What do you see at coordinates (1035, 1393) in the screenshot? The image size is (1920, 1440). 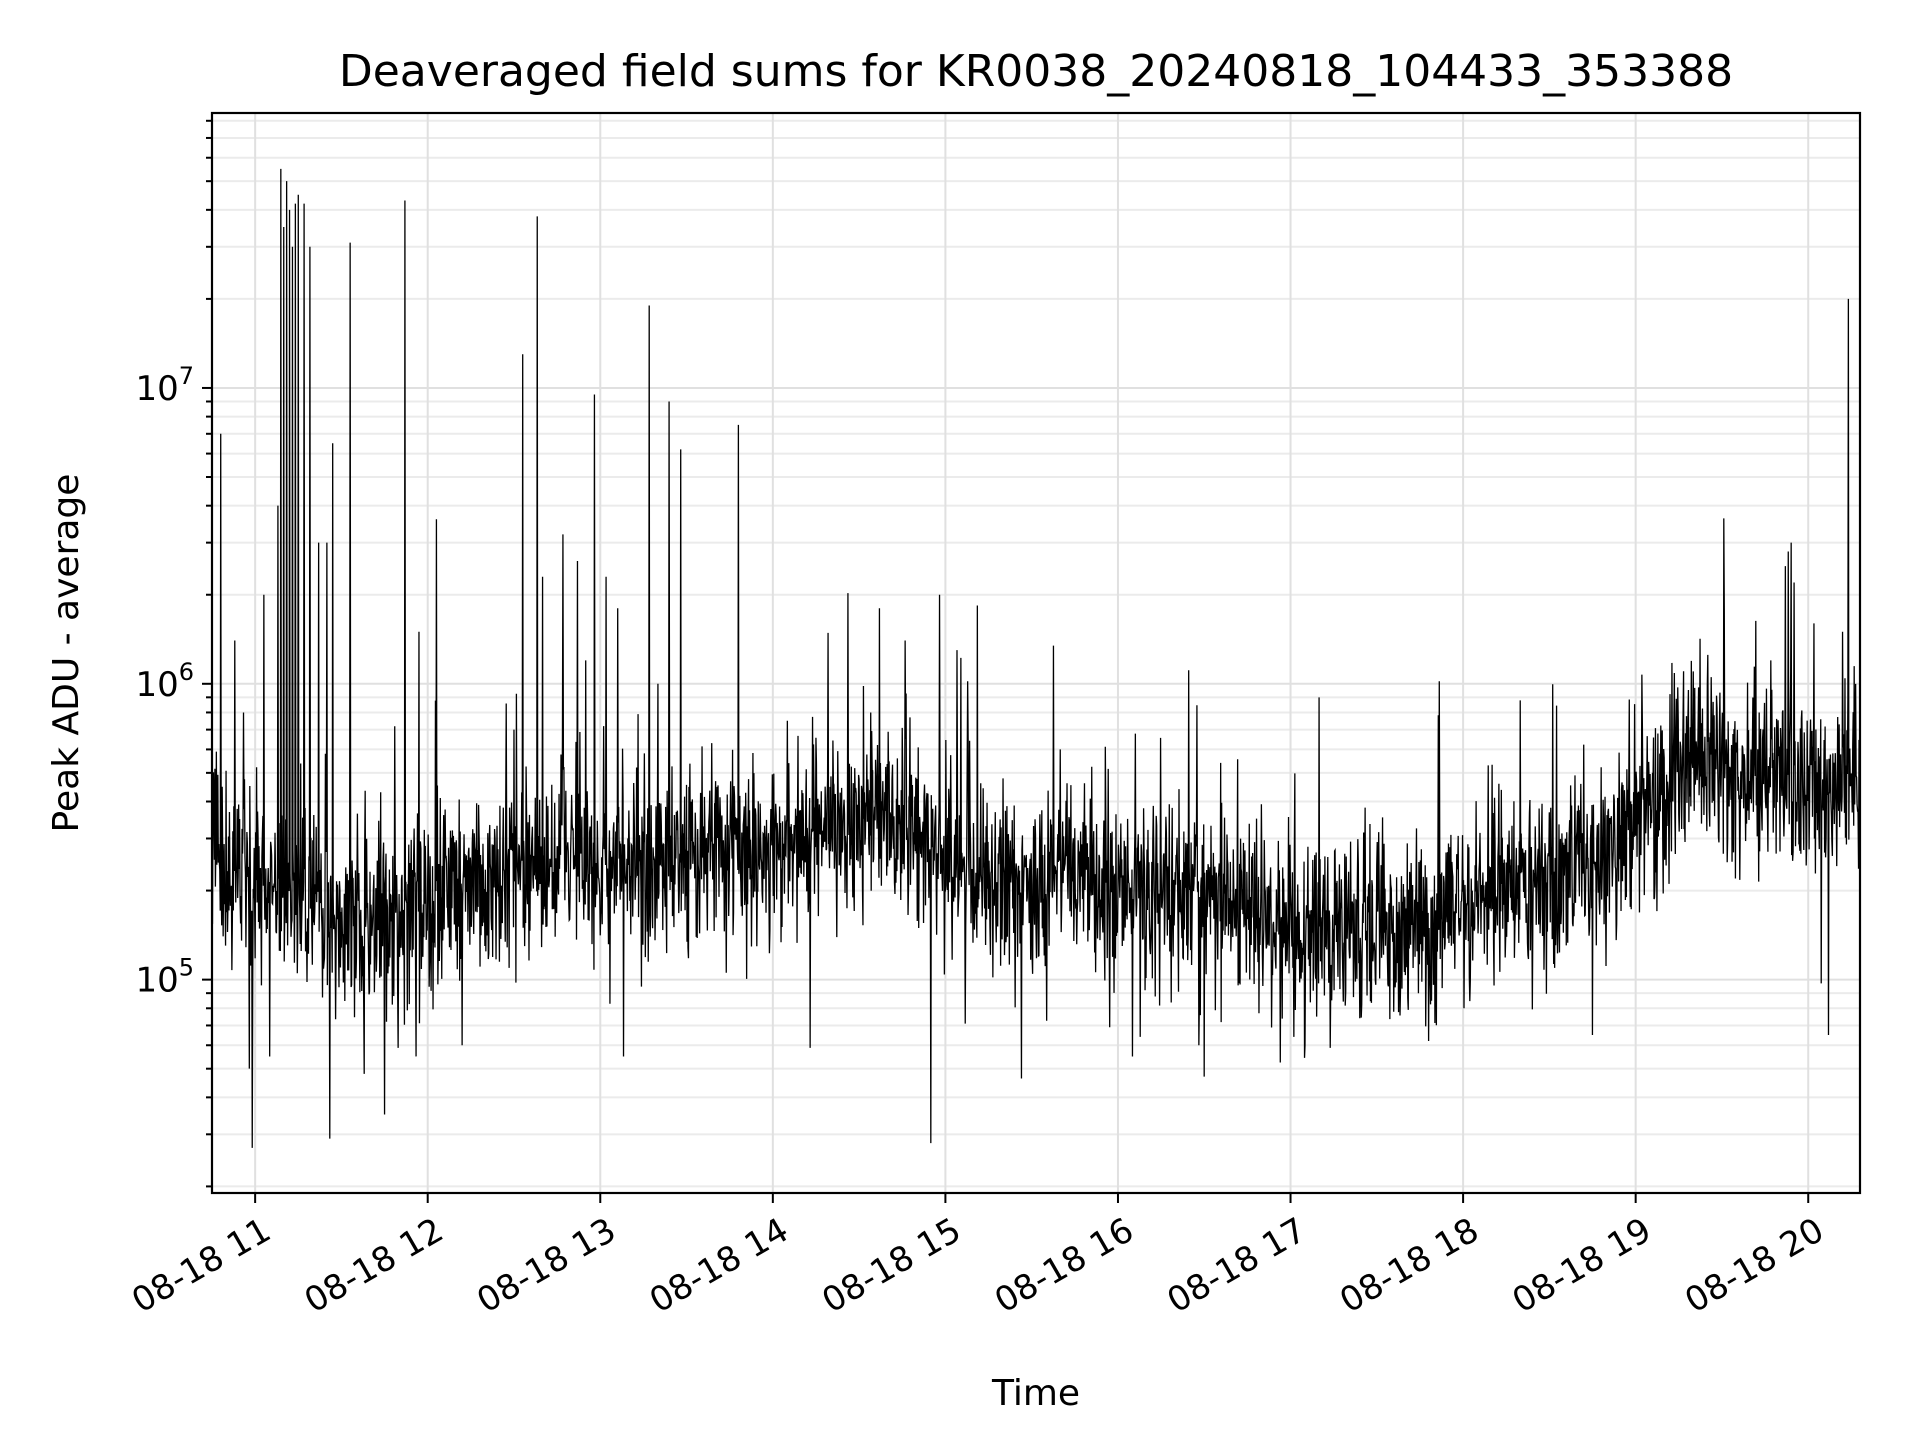 I see `x-axis-label: Time` at bounding box center [1035, 1393].